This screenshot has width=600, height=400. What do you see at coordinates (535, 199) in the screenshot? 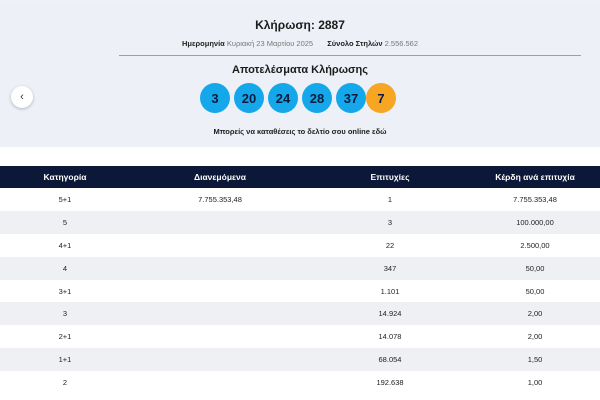
I see `cell-prize: 7.755.353,48` at bounding box center [535, 199].